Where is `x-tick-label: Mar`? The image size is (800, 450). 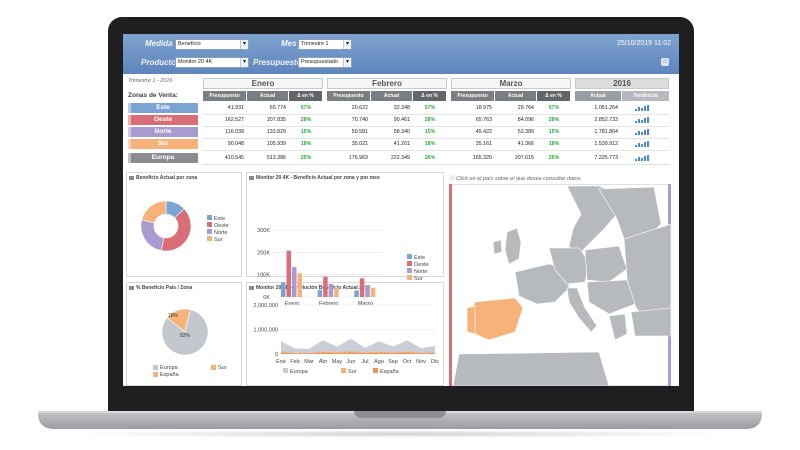
x-tick-label: Mar is located at coordinates (309, 362).